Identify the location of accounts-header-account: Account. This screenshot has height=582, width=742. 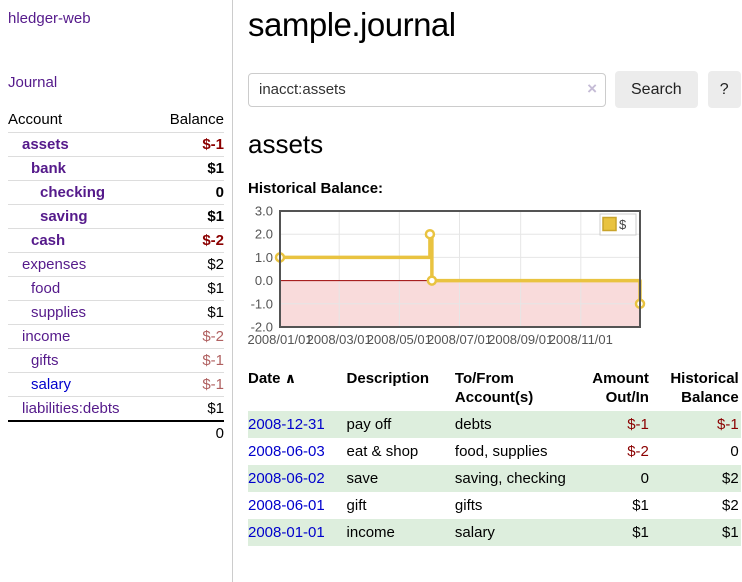
(35, 119).